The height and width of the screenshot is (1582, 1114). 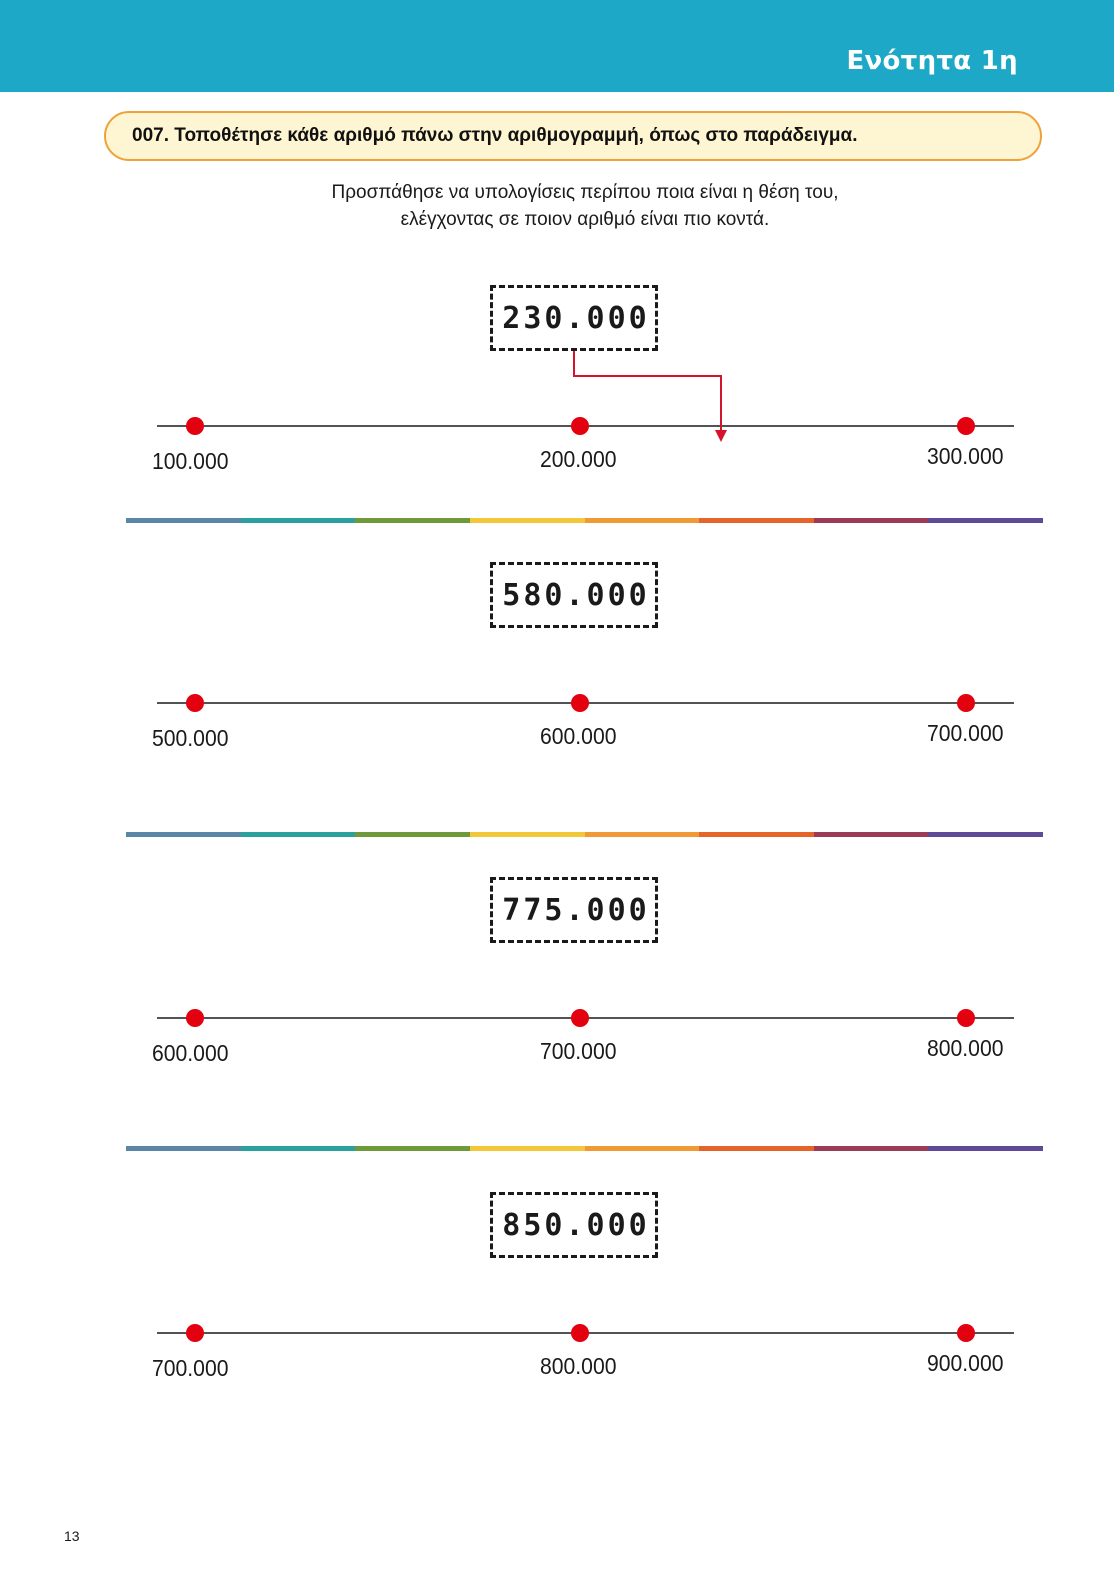 What do you see at coordinates (965, 456) in the screenshot?
I see `tick-label-1-3: 300.000` at bounding box center [965, 456].